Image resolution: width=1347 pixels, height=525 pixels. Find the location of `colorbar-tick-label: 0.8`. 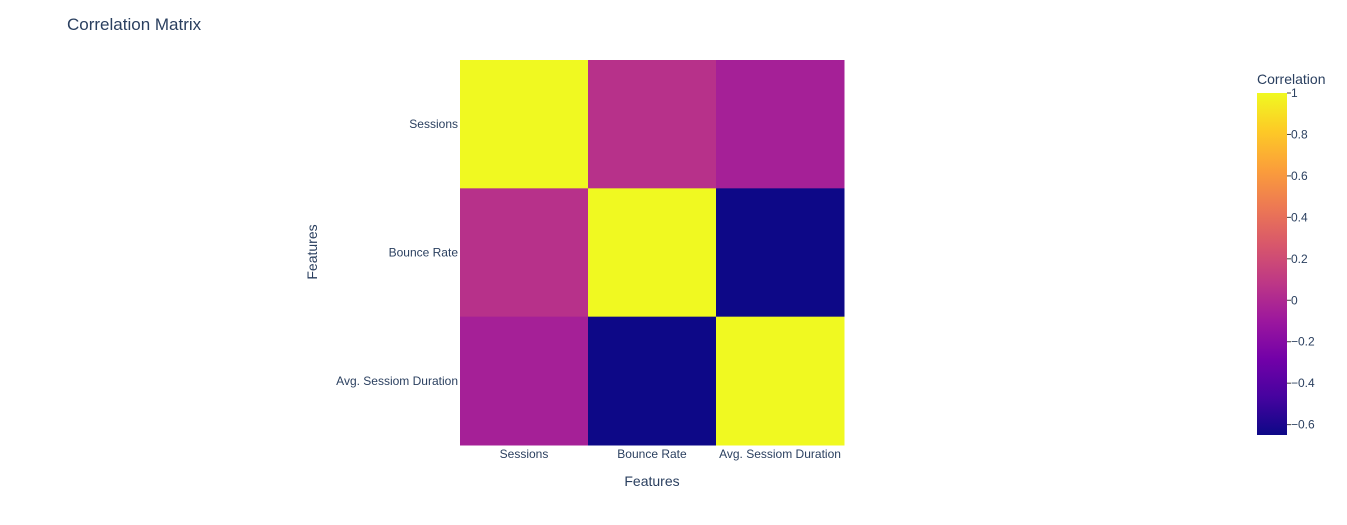

colorbar-tick-label: 0.8 is located at coordinates (1299, 134).